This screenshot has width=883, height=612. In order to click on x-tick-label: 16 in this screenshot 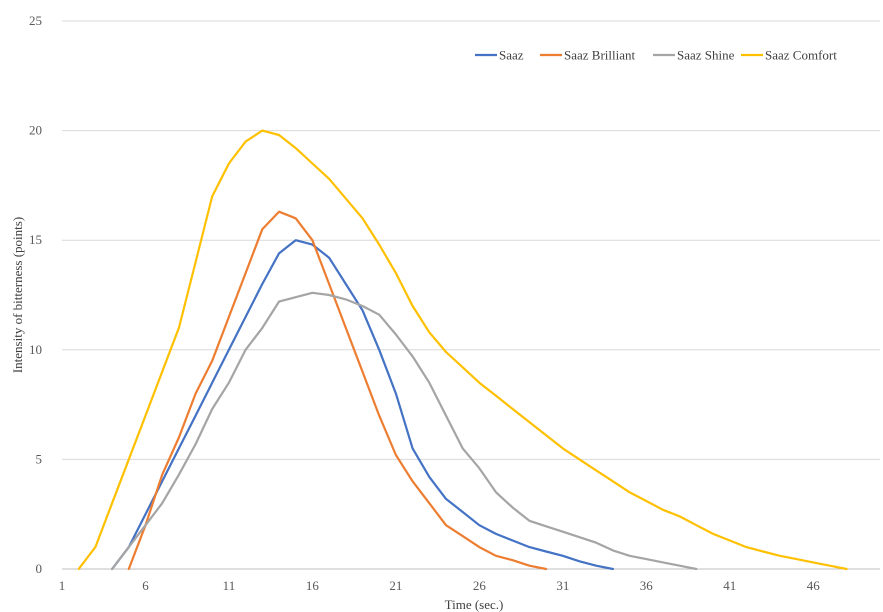, I will do `click(313, 585)`.